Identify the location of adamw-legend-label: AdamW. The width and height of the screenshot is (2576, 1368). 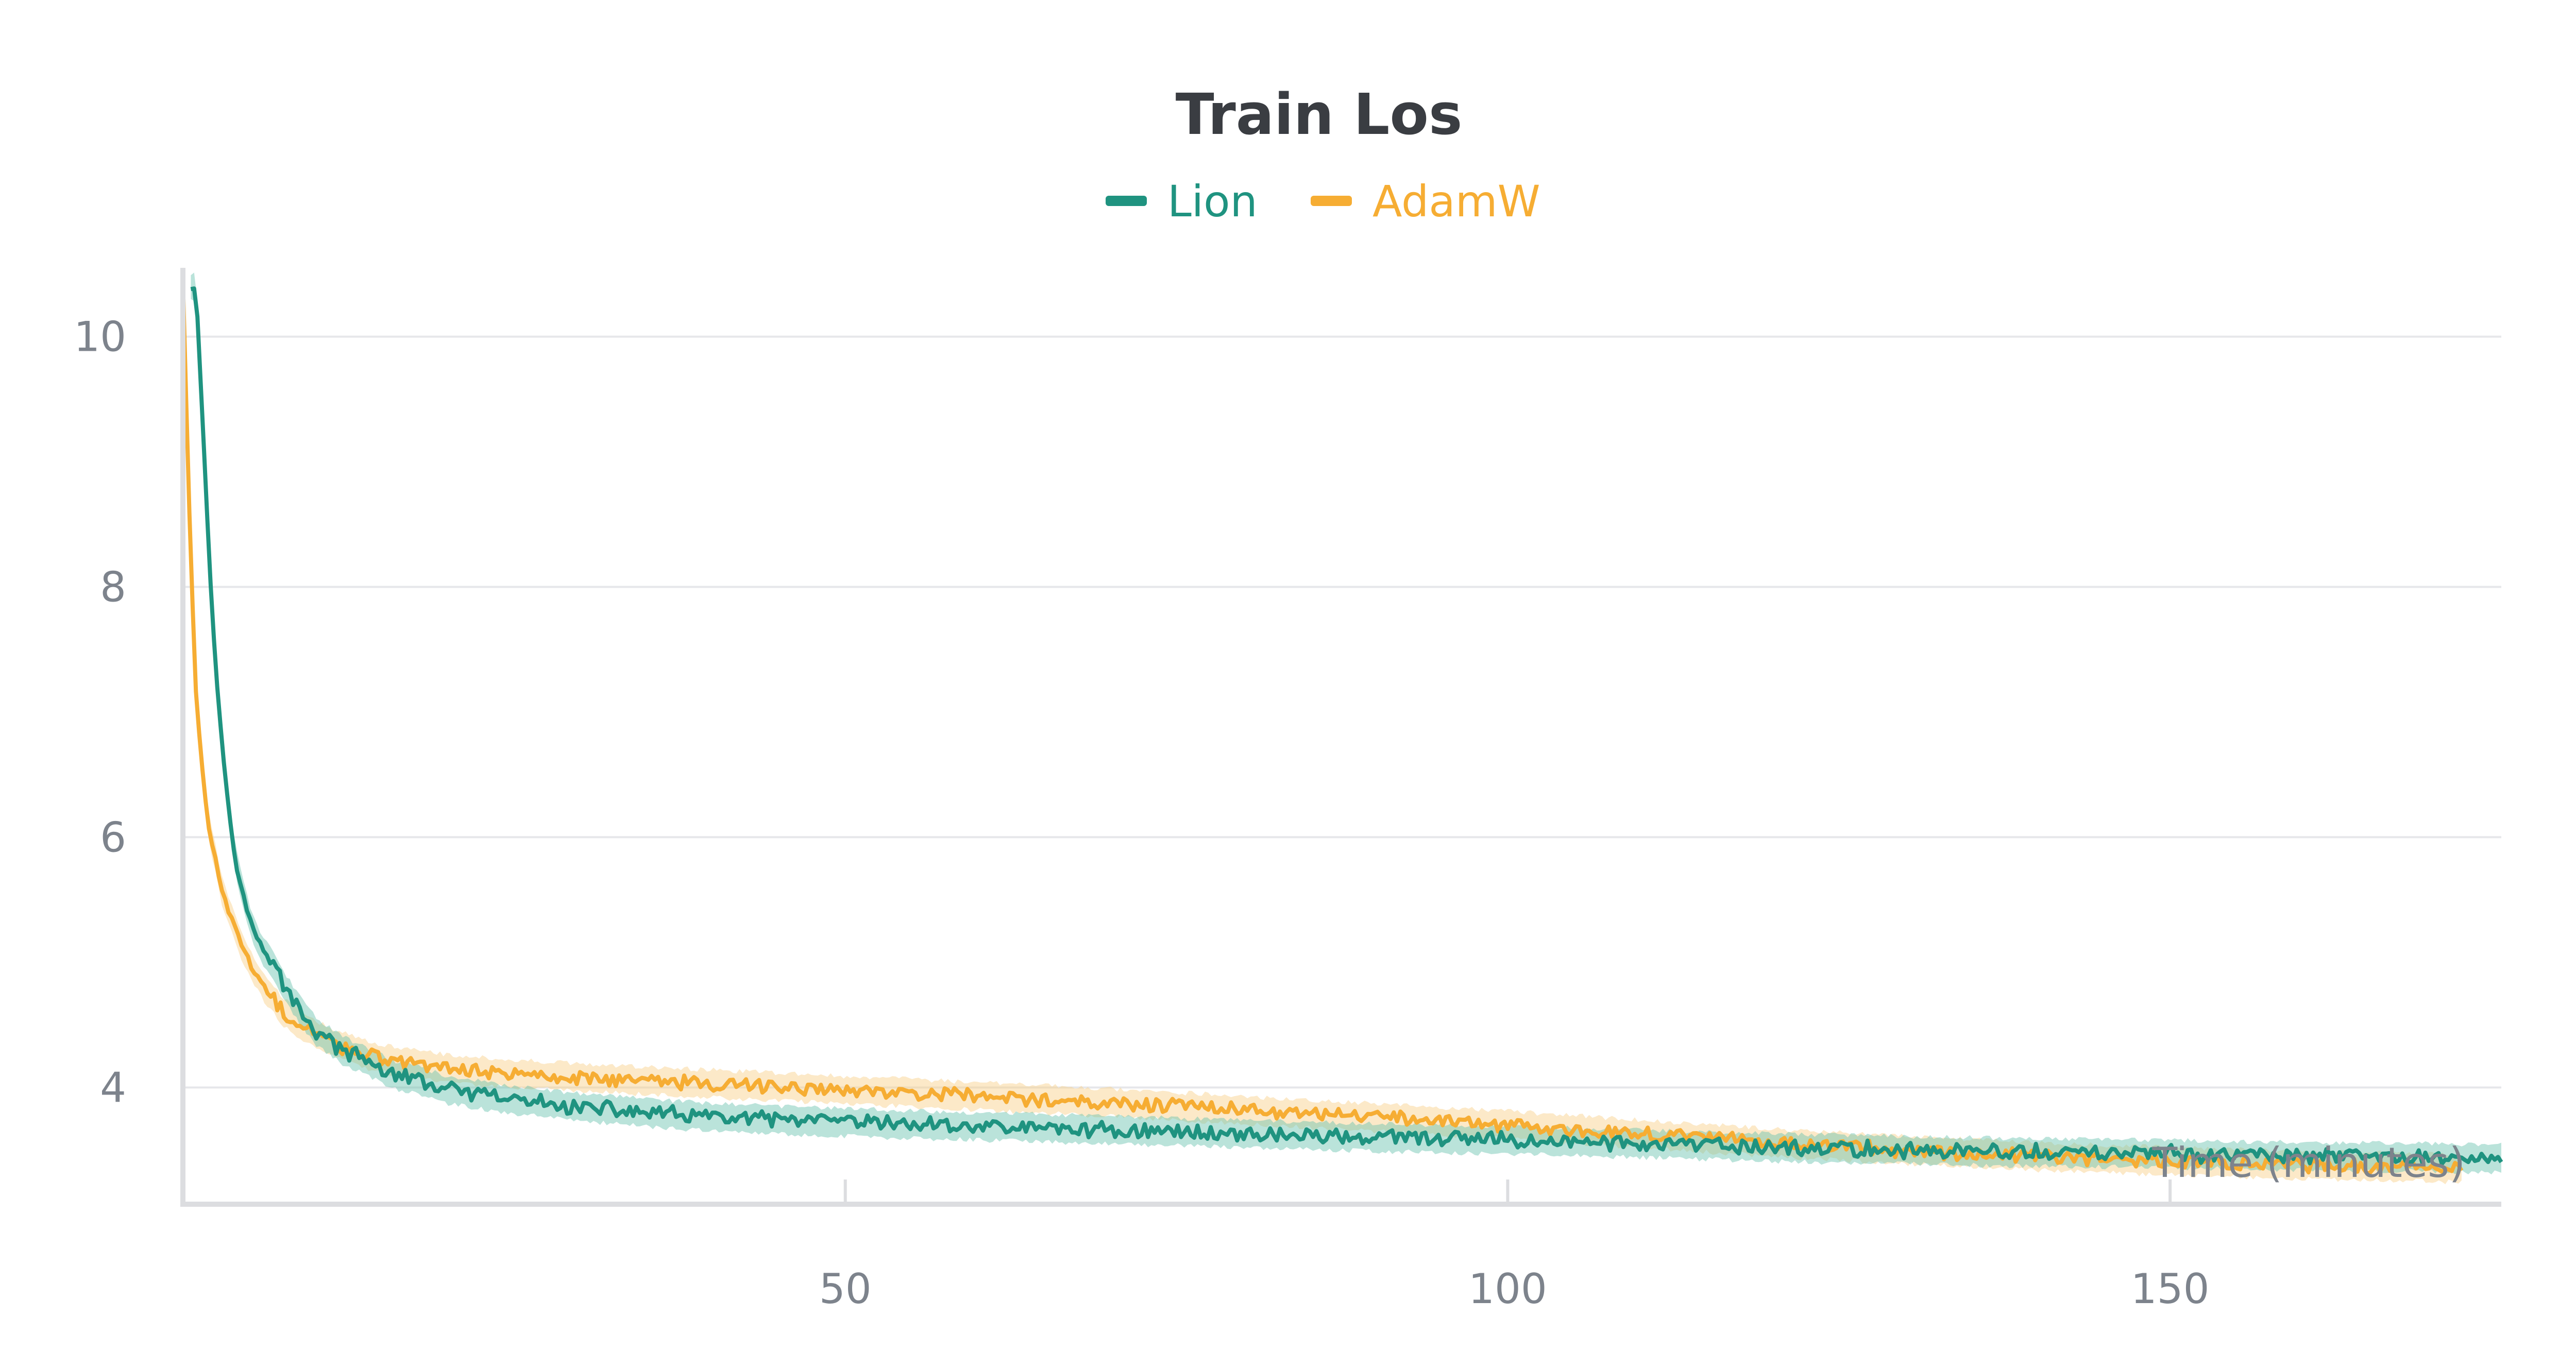
(1456, 201).